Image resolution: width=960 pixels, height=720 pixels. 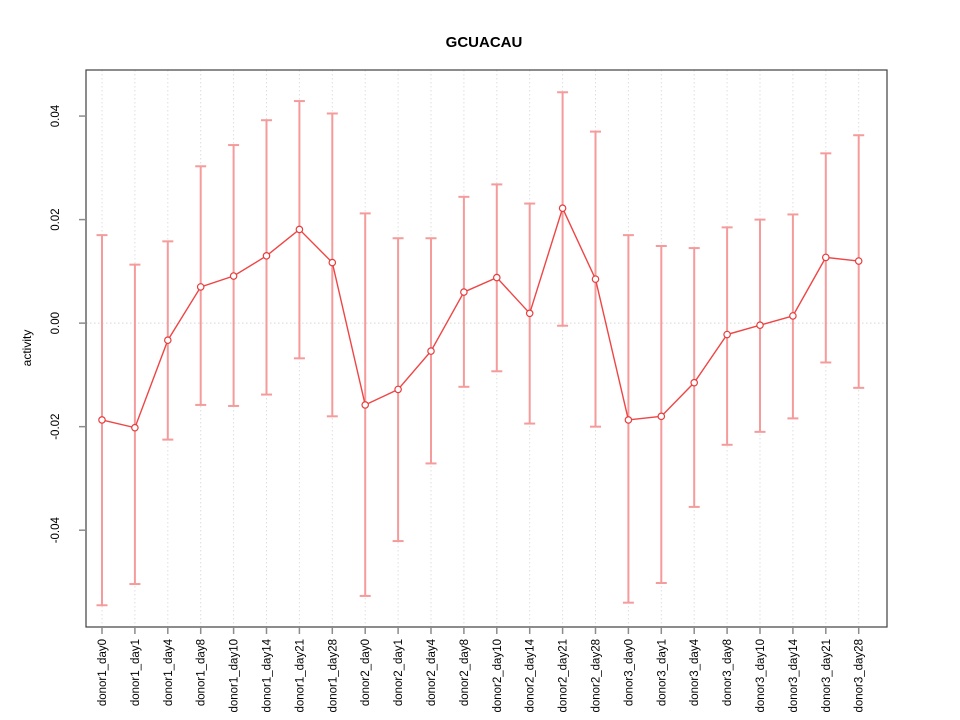 What do you see at coordinates (860, 676) in the screenshot?
I see `x-tick-label: donor3_day28` at bounding box center [860, 676].